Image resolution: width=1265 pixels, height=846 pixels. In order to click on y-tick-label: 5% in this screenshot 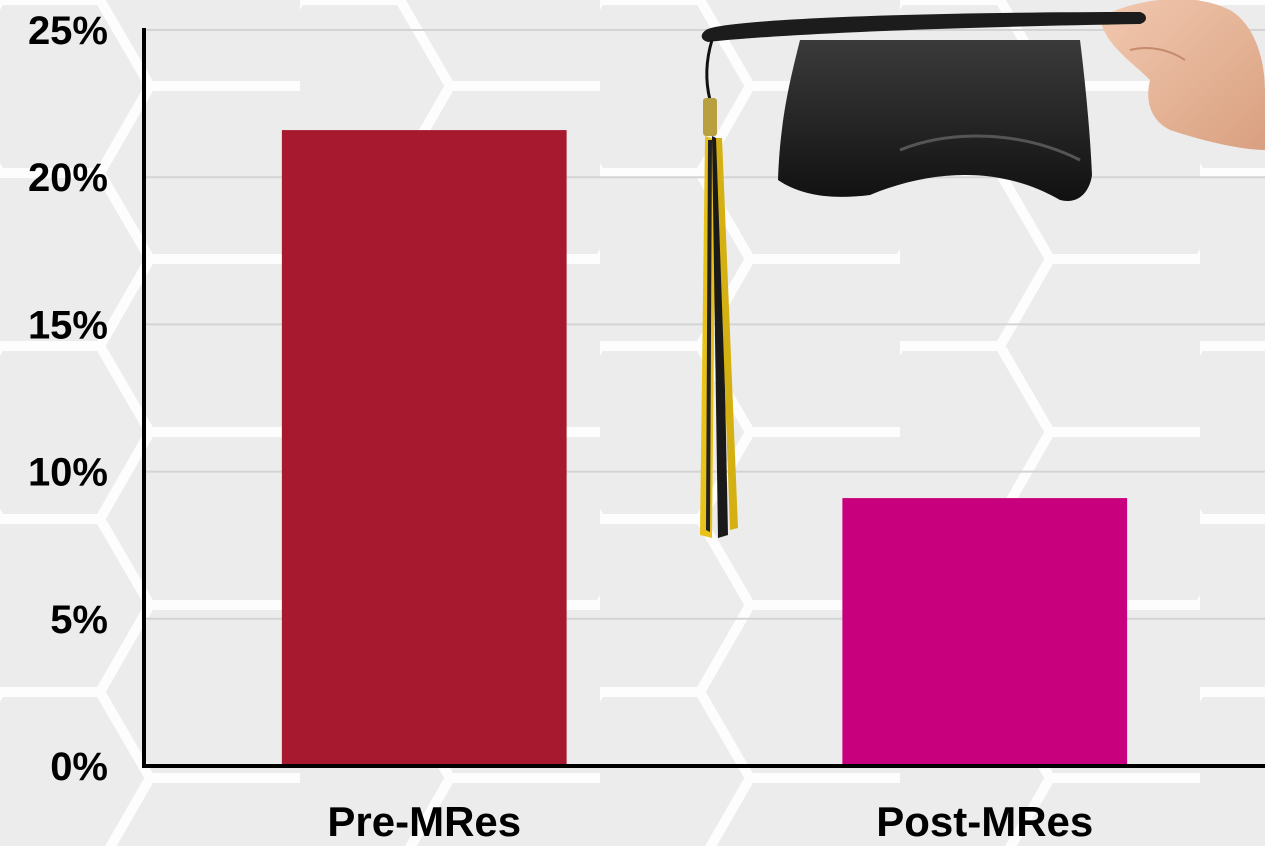, I will do `click(79, 620)`.